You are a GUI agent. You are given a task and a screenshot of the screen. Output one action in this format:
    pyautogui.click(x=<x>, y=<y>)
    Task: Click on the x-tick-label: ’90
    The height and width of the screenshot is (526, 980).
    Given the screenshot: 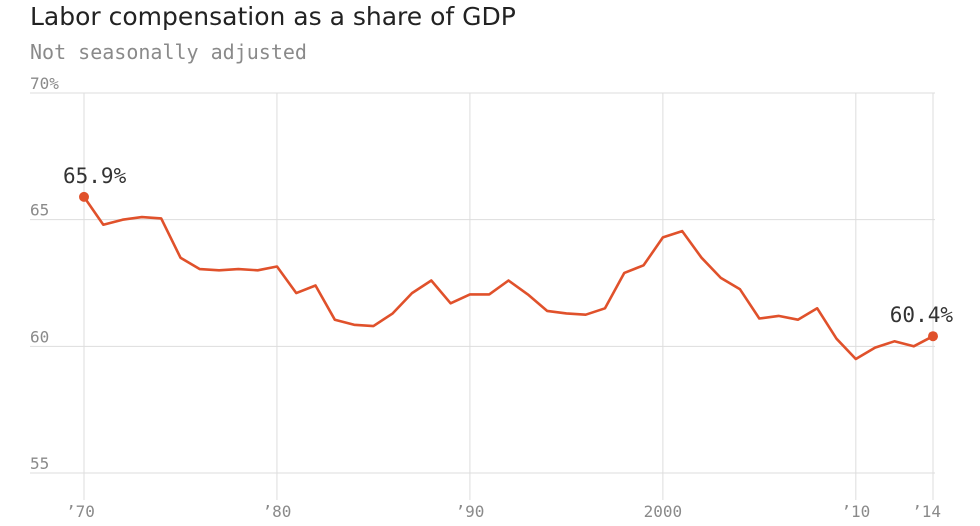 What is the action you would take?
    pyautogui.click(x=469, y=511)
    